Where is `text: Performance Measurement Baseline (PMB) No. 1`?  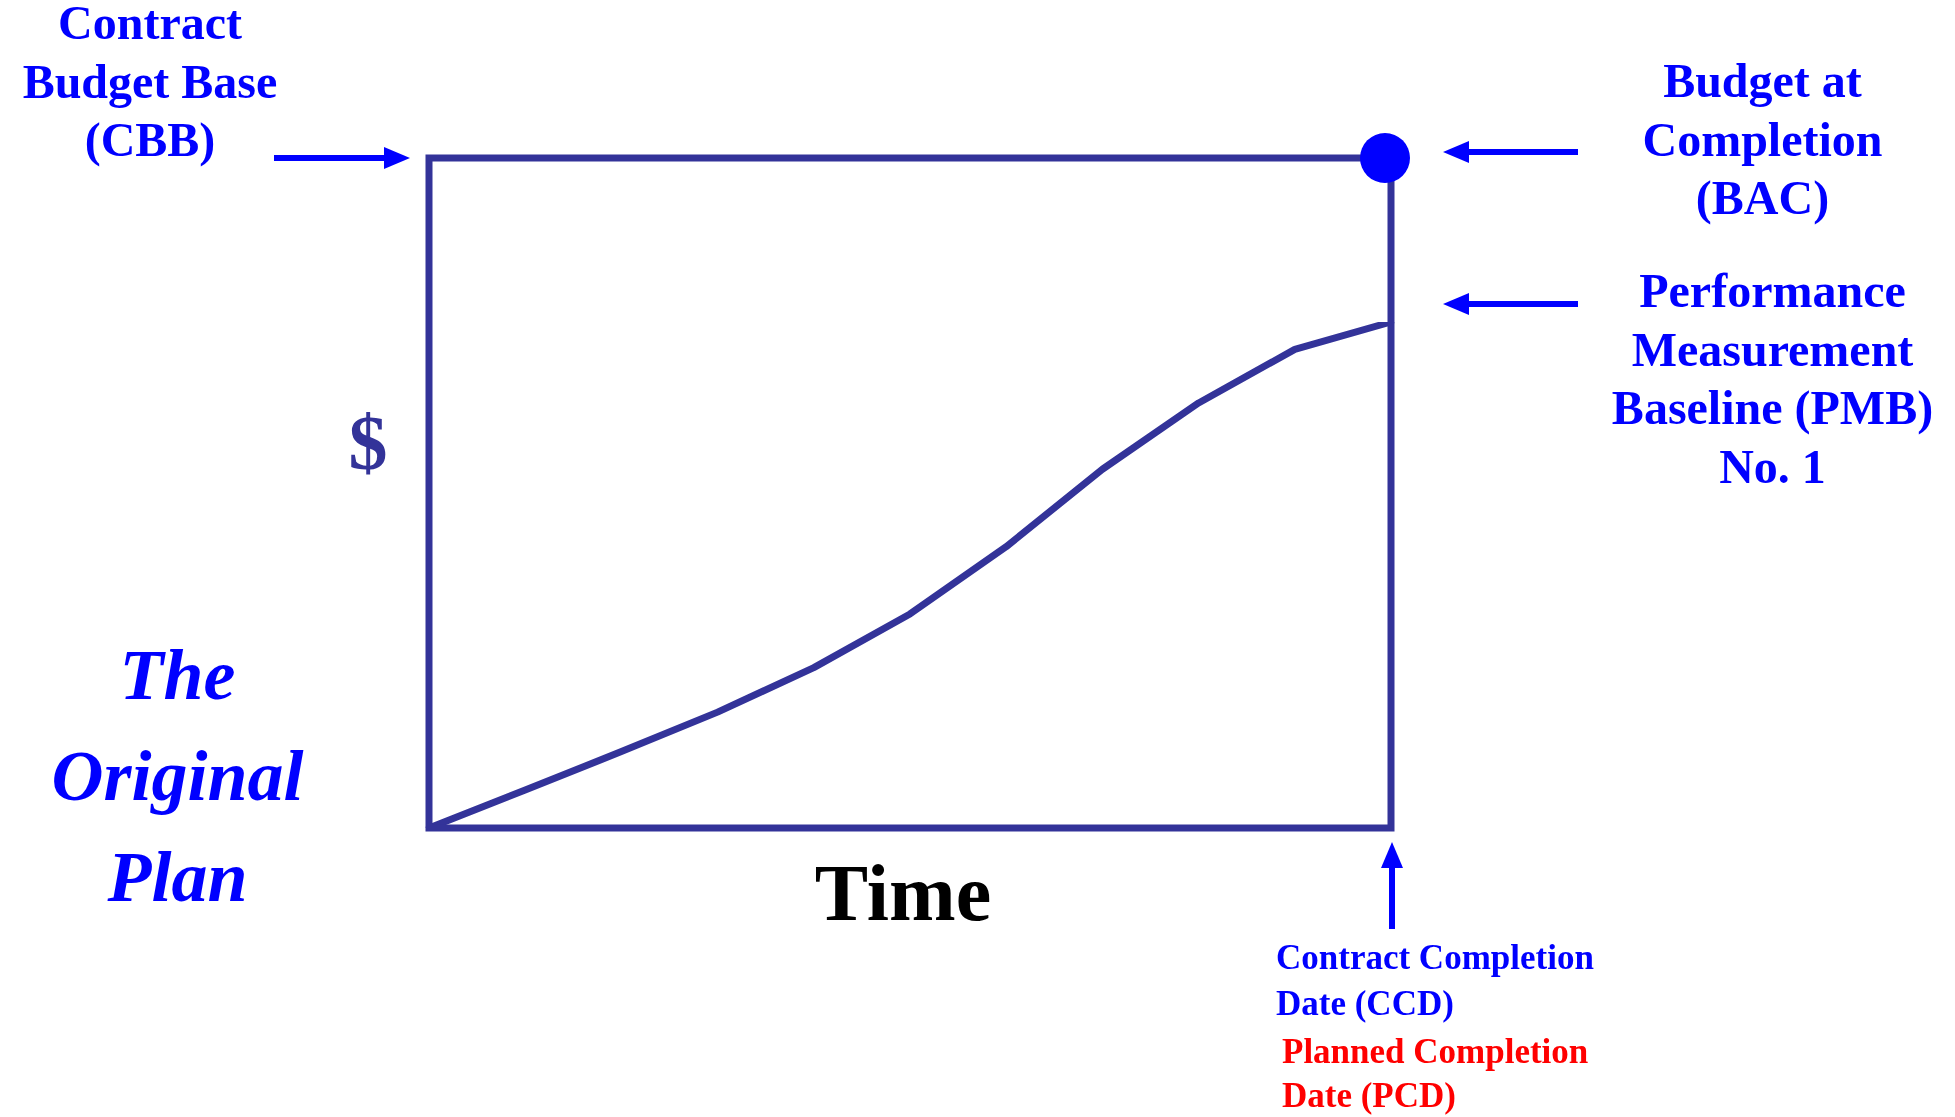
text: Performance Measurement Baseline (PMB) No. 1 is located at coordinates (1772, 379).